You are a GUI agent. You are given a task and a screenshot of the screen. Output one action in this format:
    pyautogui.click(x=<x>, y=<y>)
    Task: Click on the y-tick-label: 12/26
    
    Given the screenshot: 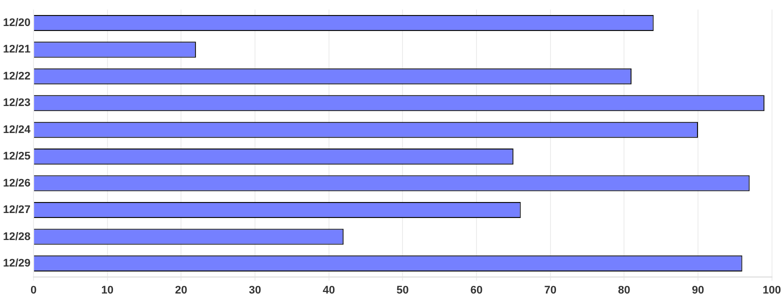 What is the action you would take?
    pyautogui.click(x=16, y=183)
    